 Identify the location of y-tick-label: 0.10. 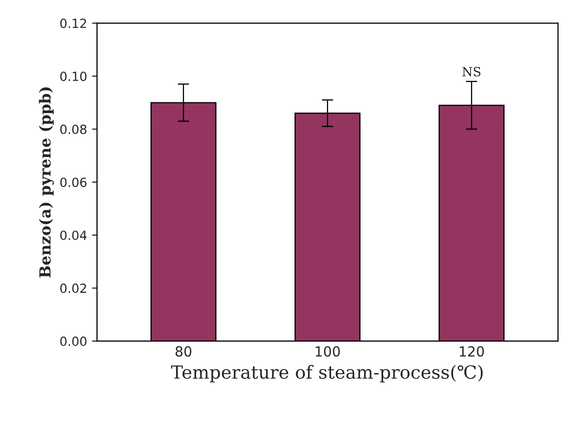
(73, 77).